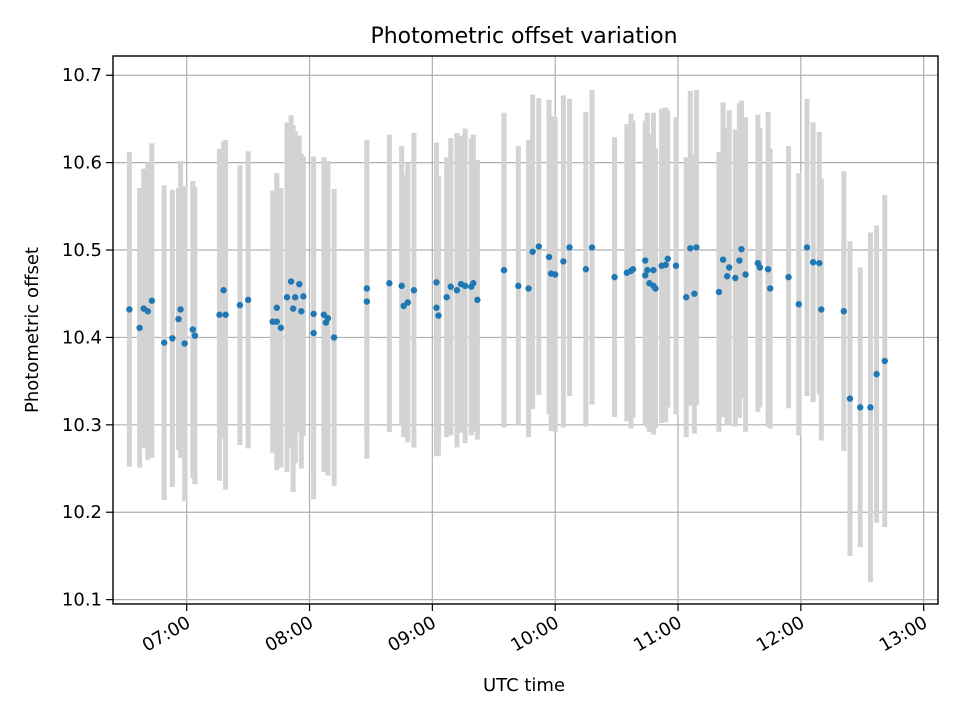 This screenshot has width=960, height=720. Describe the element at coordinates (82, 250) in the screenshot. I see `y-tick-label: 10.5` at that location.